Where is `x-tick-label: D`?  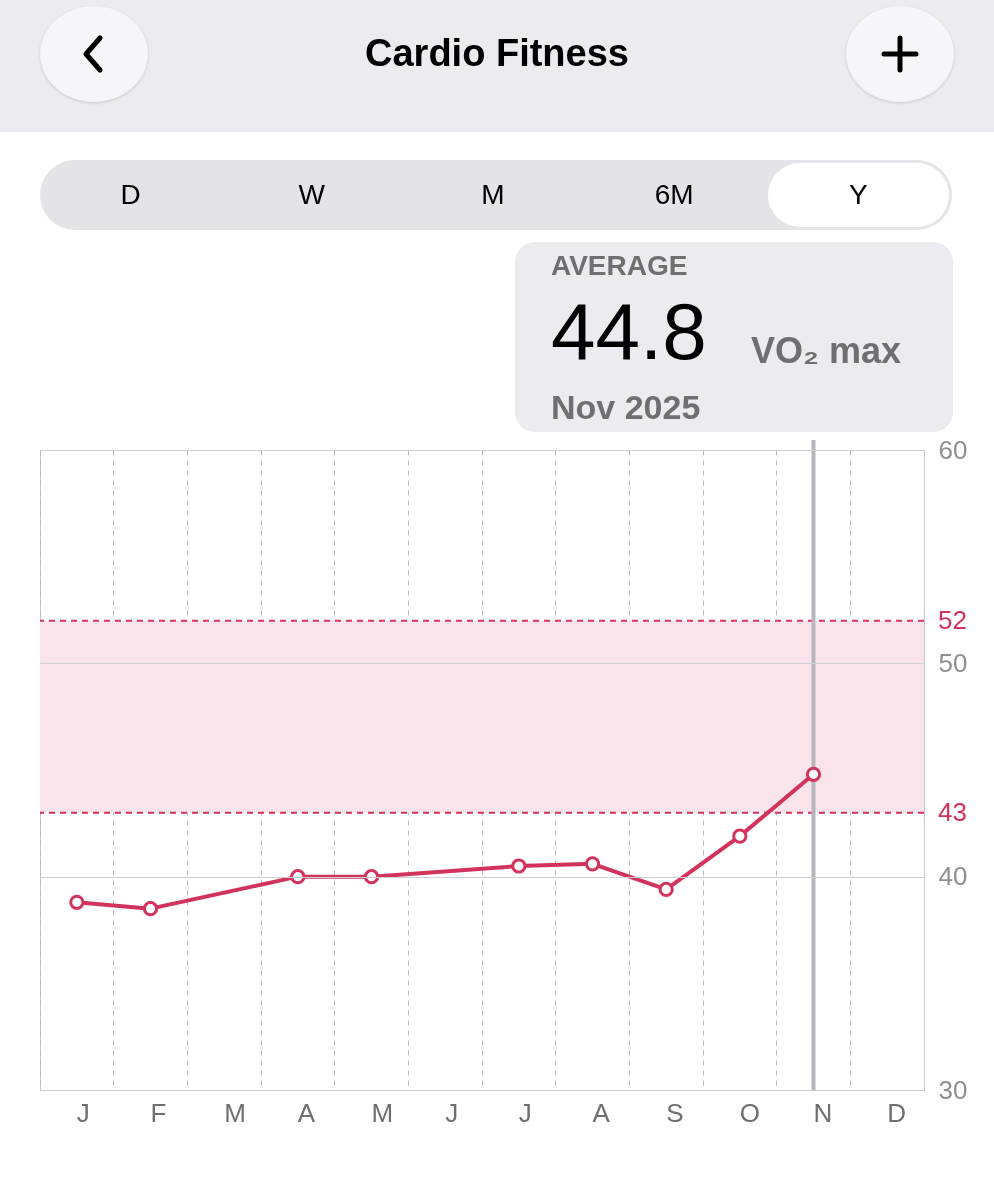
x-tick-label: D is located at coordinates (896, 1112).